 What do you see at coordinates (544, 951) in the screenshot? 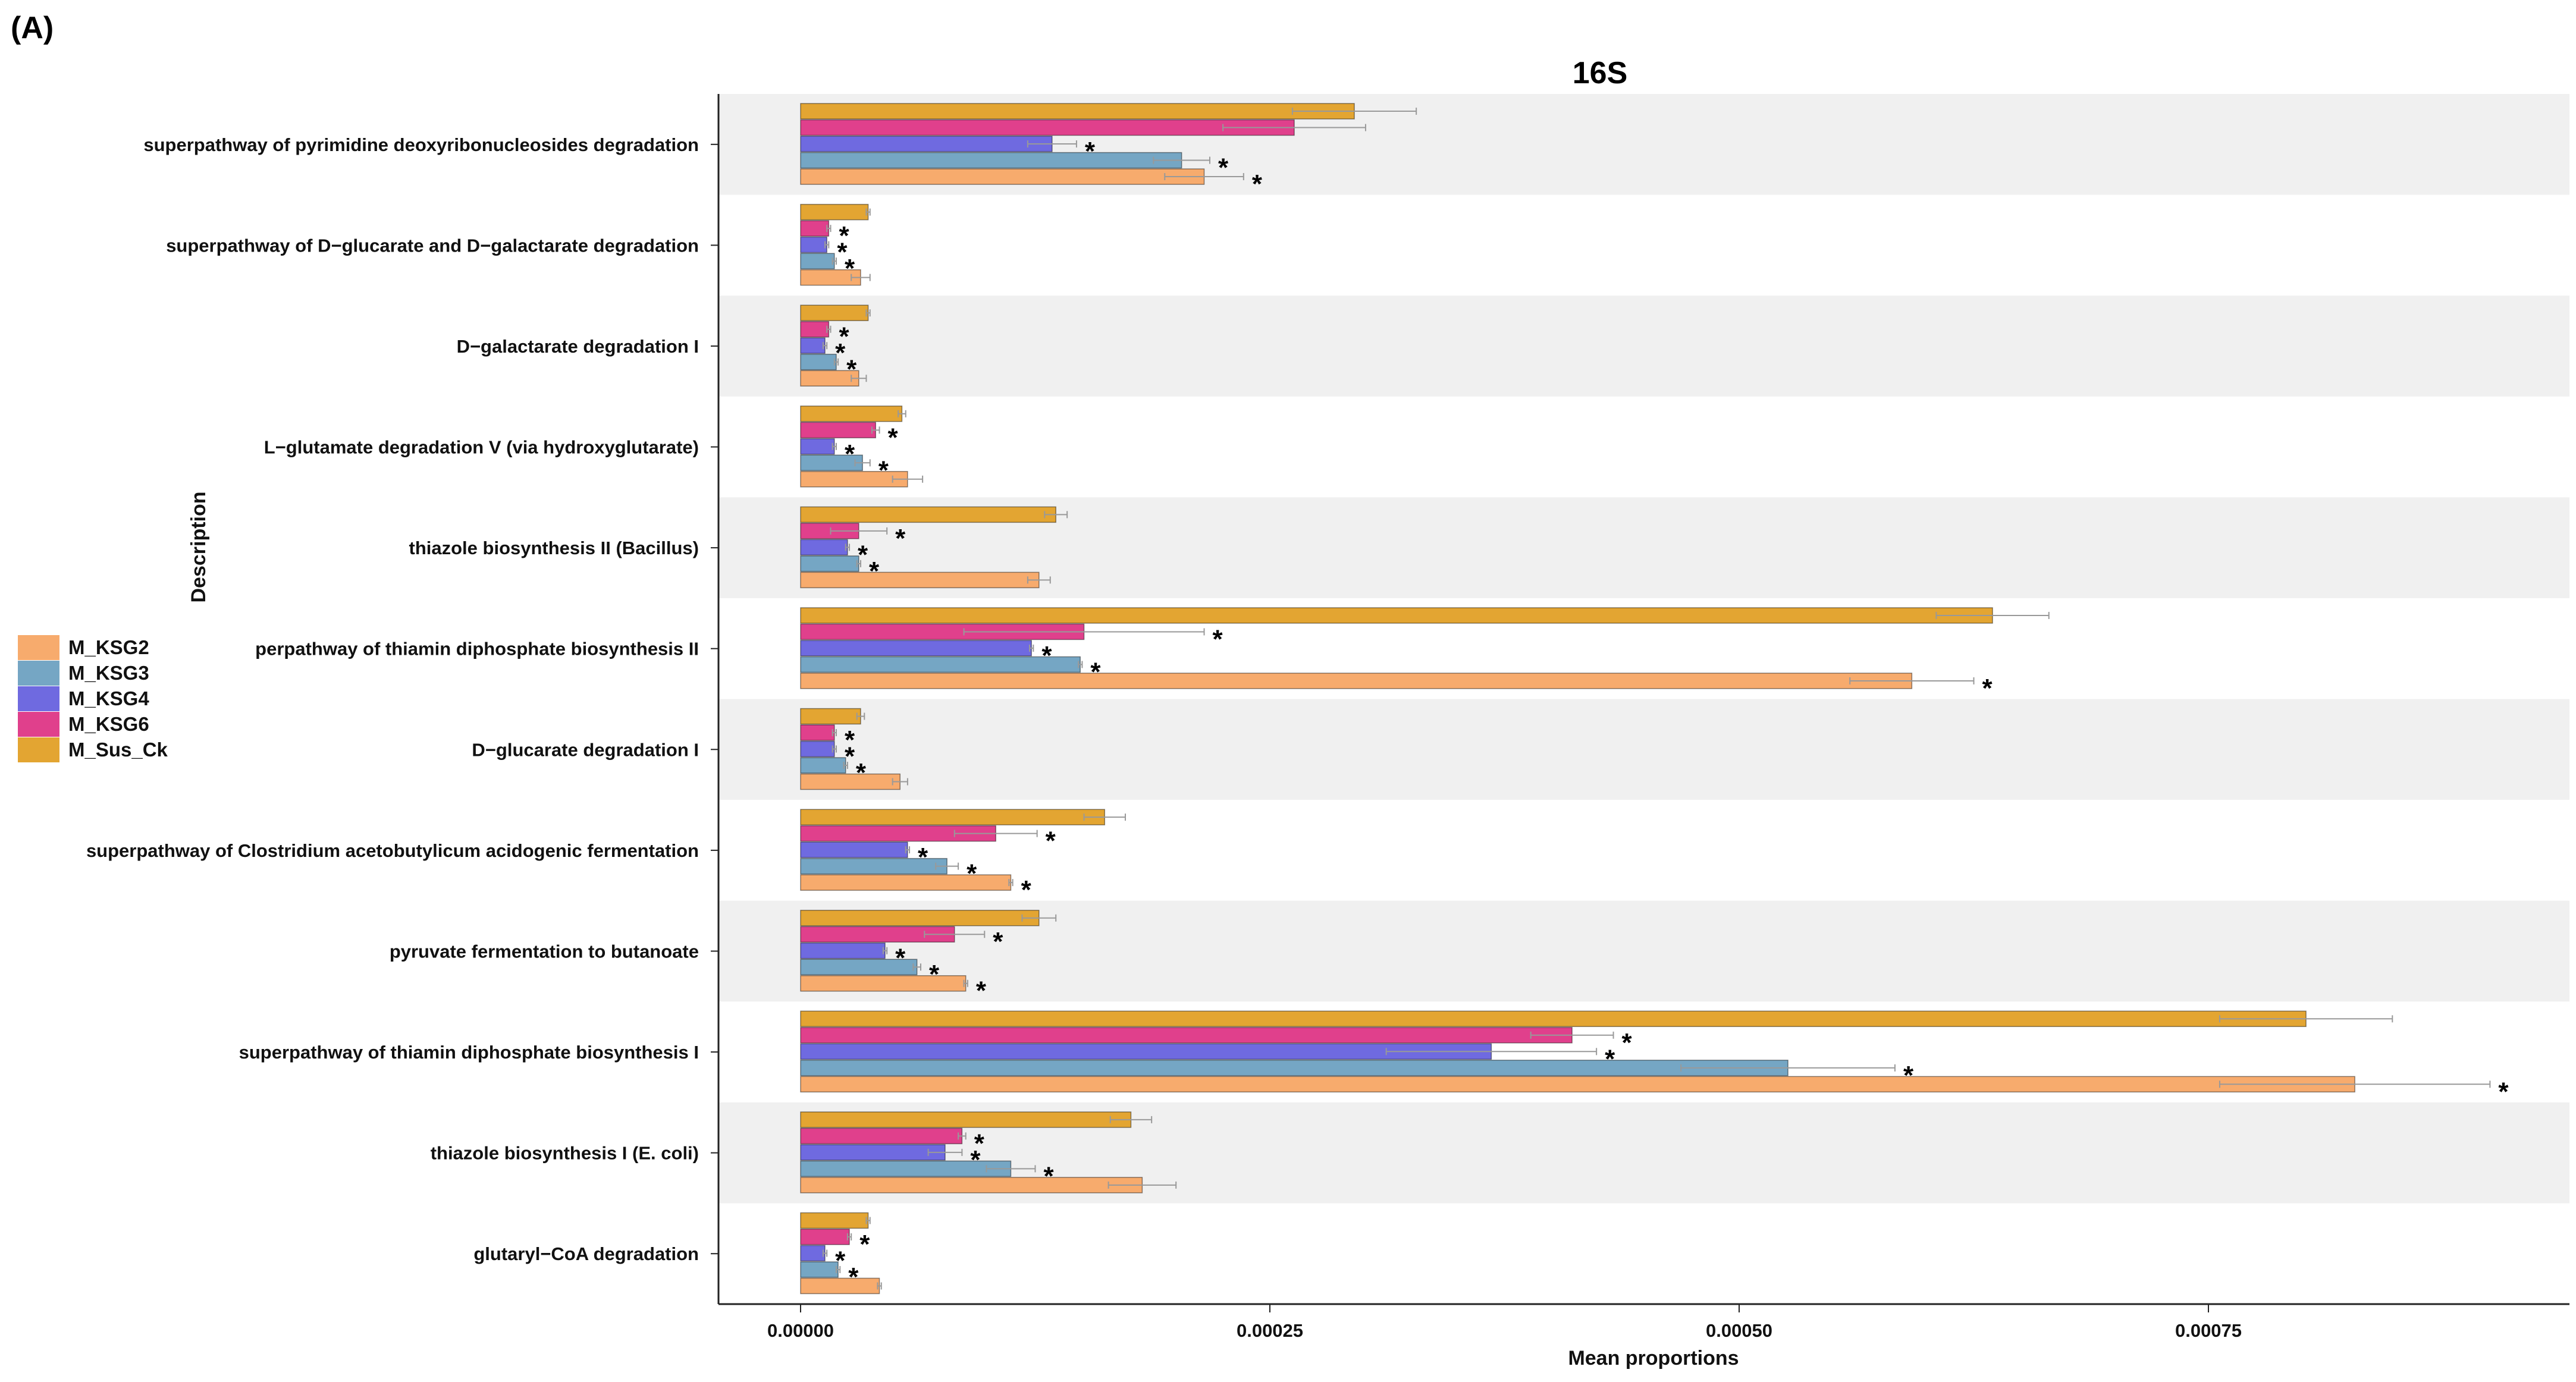
I see `category-label: pyruvate fermentation to butanoate` at bounding box center [544, 951].